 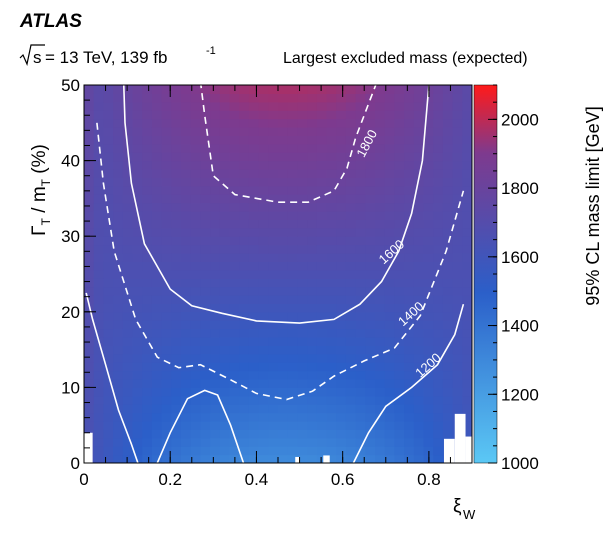 What do you see at coordinates (70, 161) in the screenshot?
I see `y-tick-label: 40` at bounding box center [70, 161].